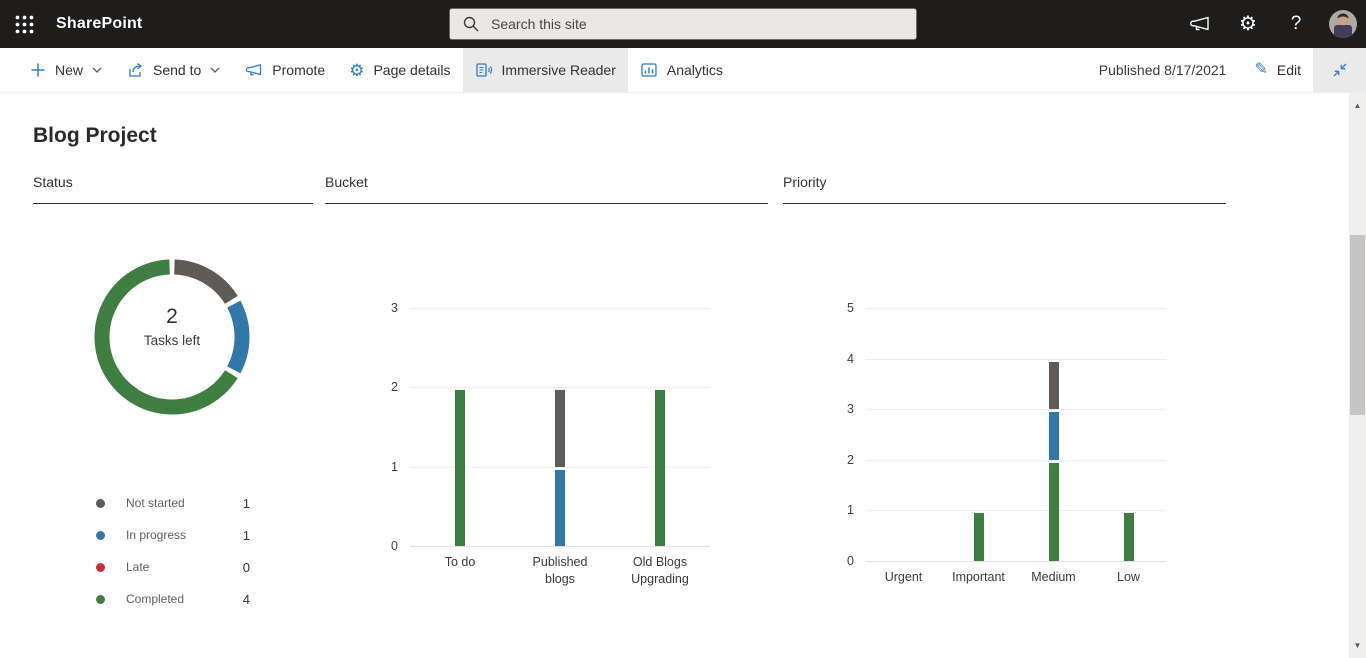 This screenshot has width=1366, height=658. I want to click on x-axis-category-label: Urgent, so click(903, 577).